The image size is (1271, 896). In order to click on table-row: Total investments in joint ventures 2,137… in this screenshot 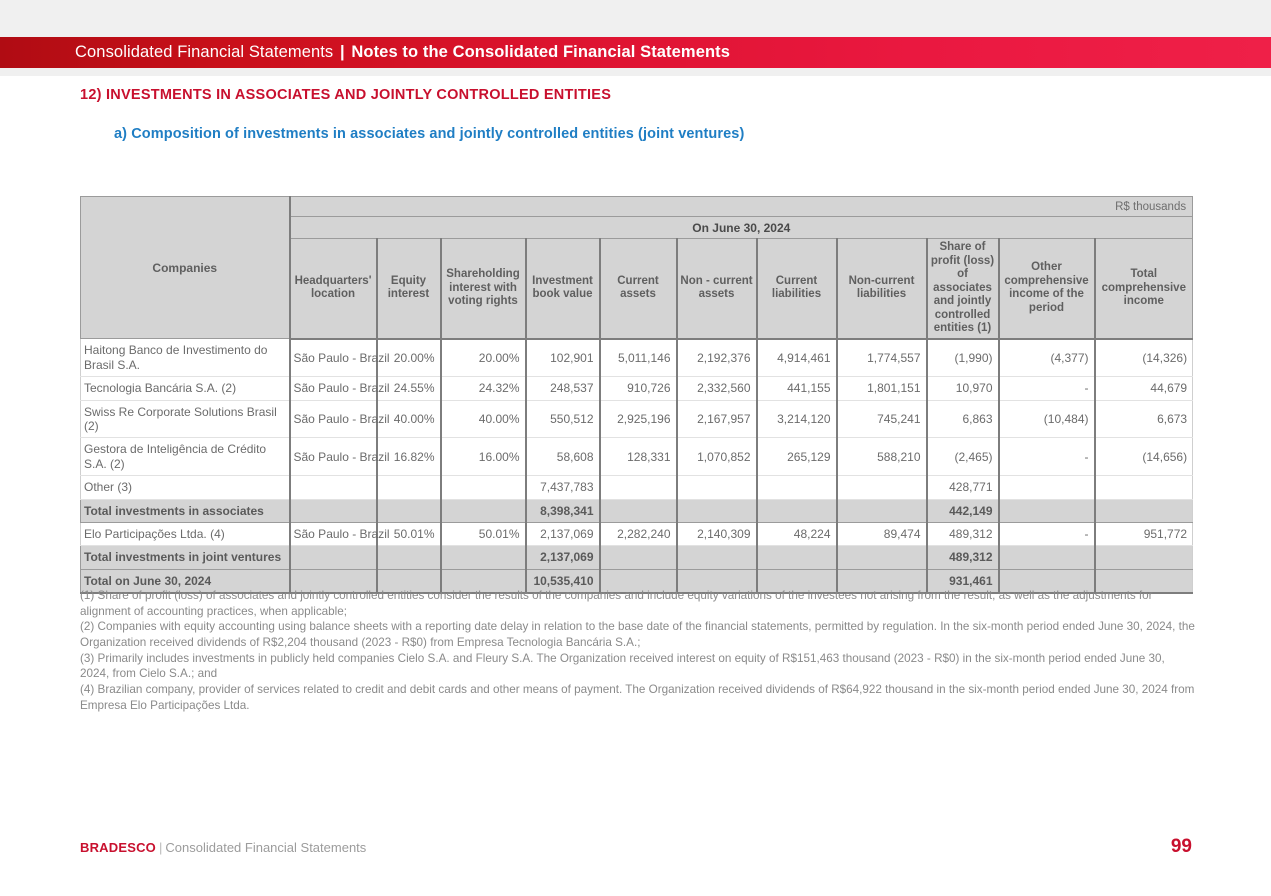, I will do `click(637, 557)`.